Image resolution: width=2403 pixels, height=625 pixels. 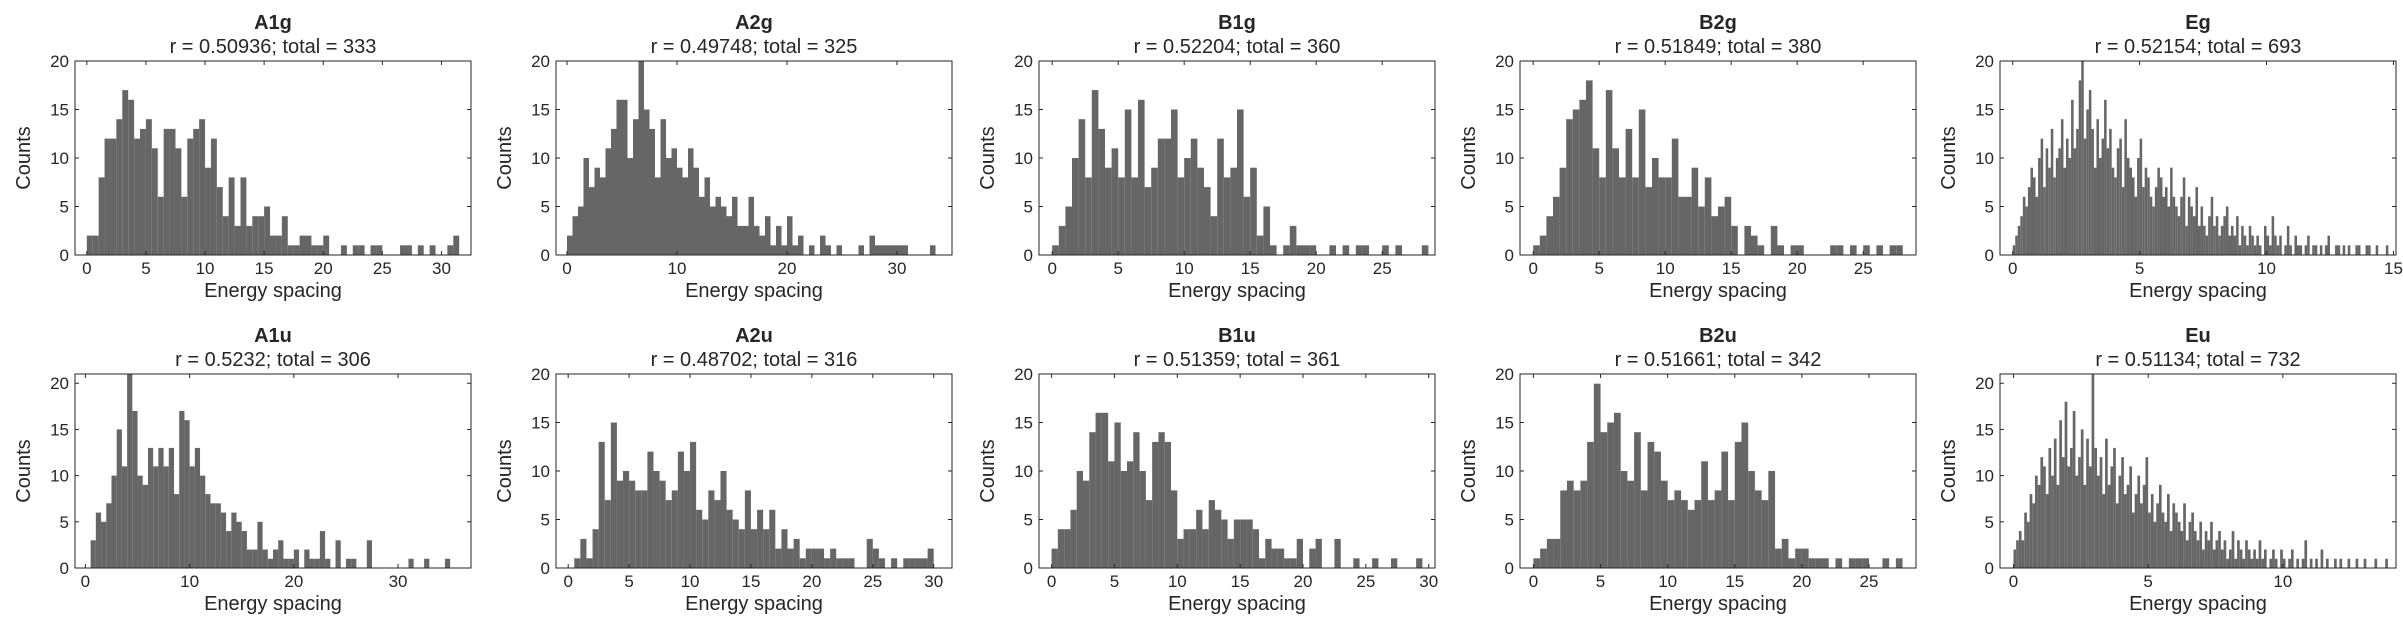 I want to click on chart-a1g-x-tick-label: 10, so click(x=205, y=268).